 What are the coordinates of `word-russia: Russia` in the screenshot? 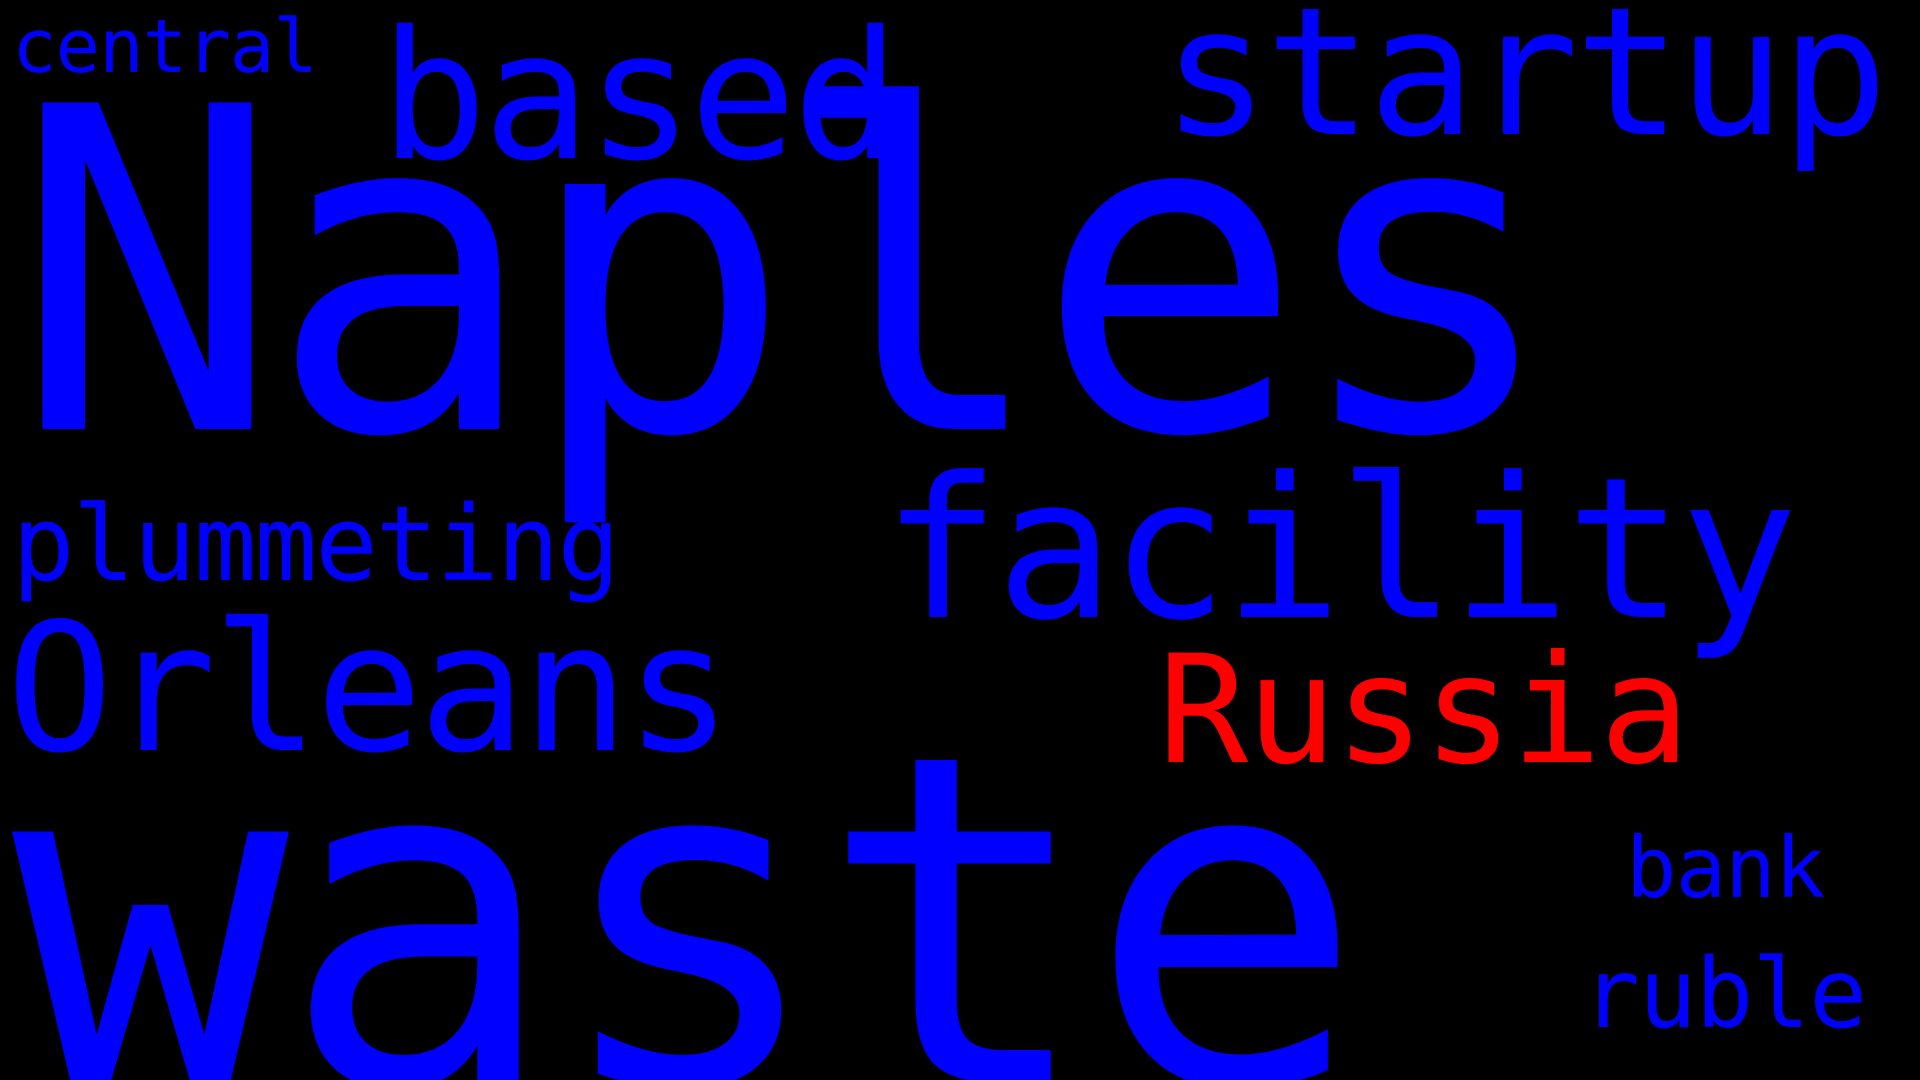 It's located at (1424, 711).